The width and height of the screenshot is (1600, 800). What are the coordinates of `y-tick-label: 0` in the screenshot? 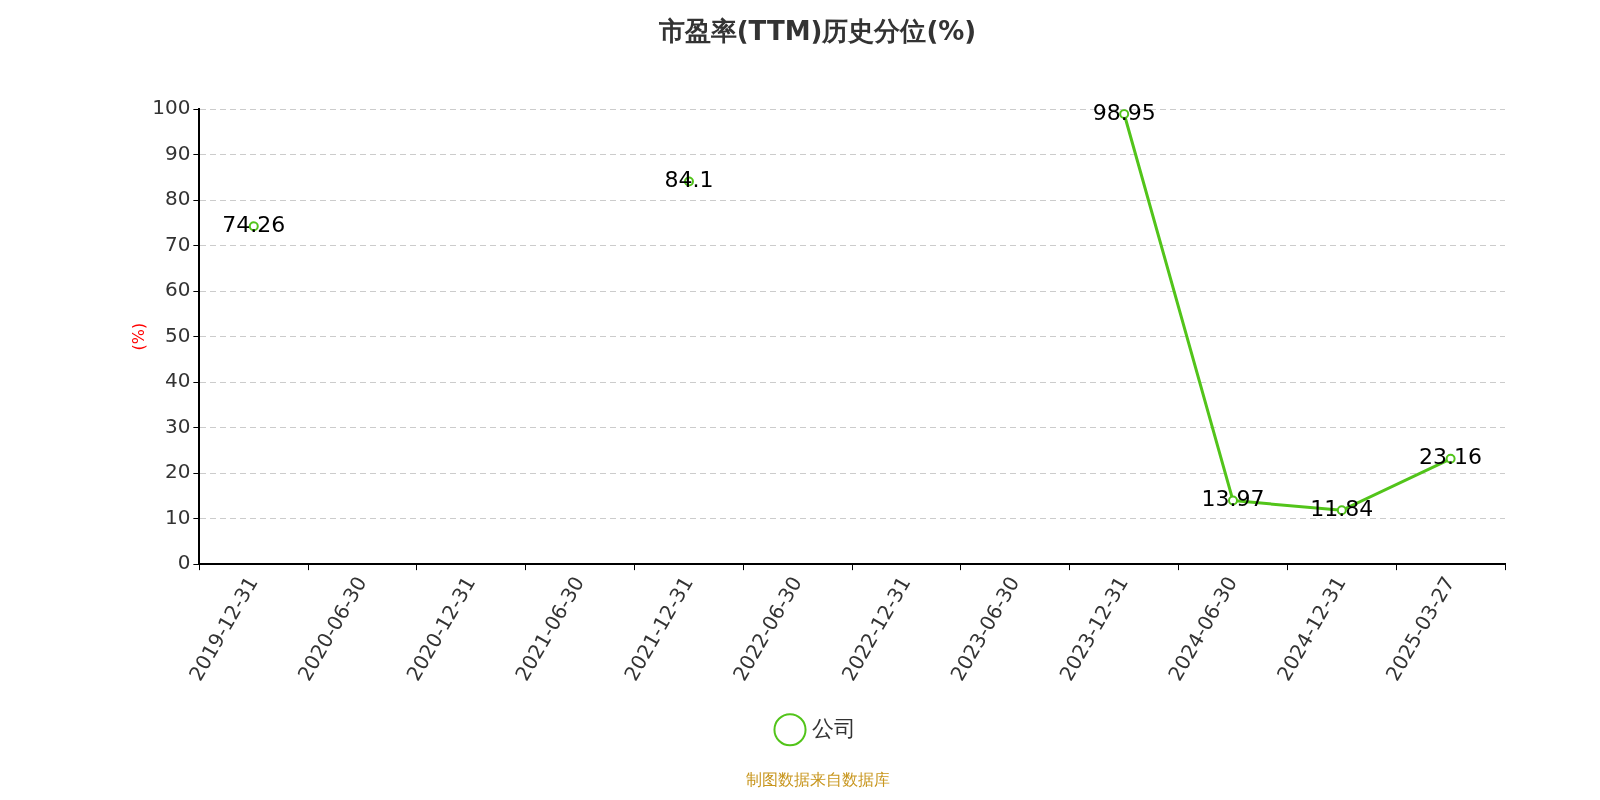 It's located at (184, 562).